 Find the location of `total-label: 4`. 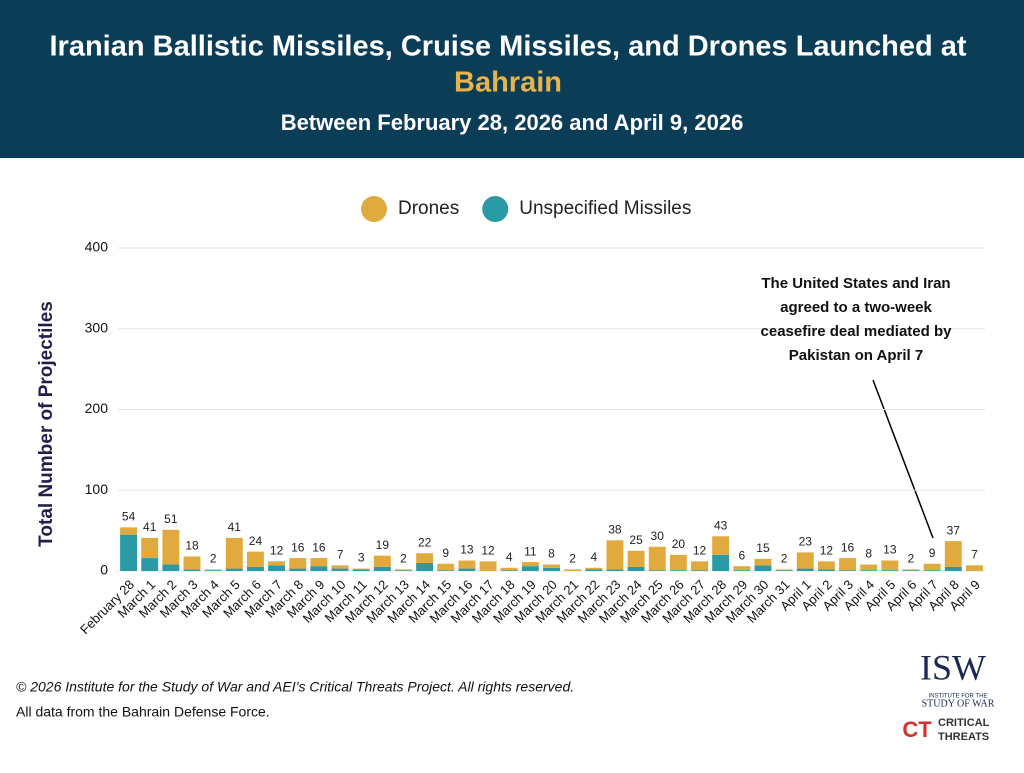

total-label: 4 is located at coordinates (509, 557).